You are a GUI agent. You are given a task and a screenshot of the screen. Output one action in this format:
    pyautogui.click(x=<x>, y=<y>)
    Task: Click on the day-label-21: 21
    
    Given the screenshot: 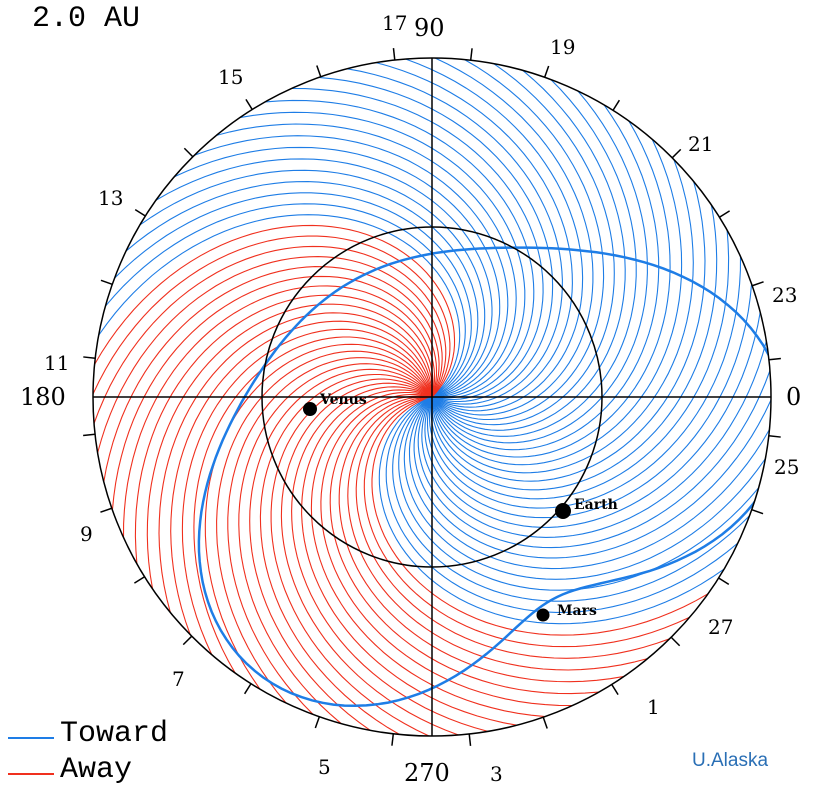 What is the action you would take?
    pyautogui.click(x=700, y=144)
    